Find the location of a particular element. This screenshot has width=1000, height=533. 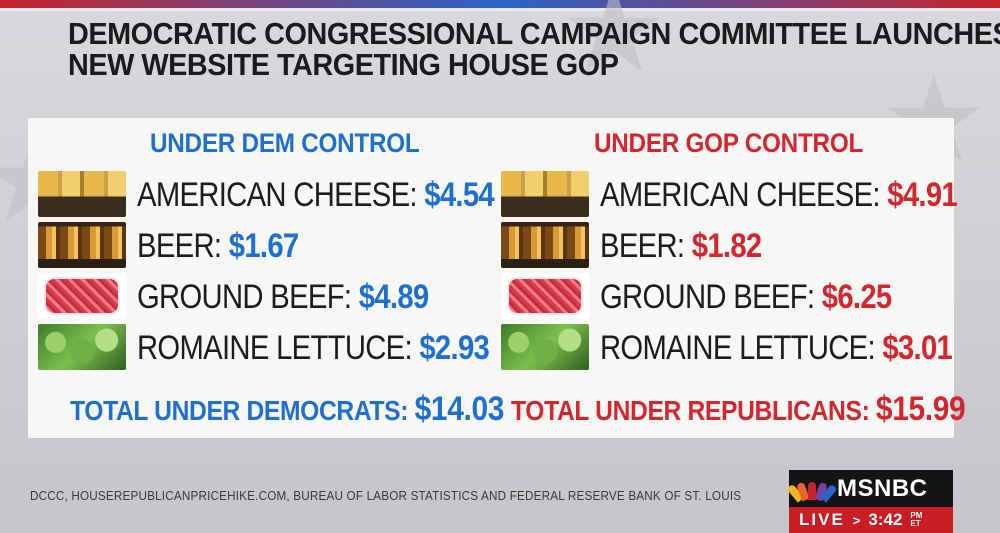

item-price: $3.01 is located at coordinates (917, 348).